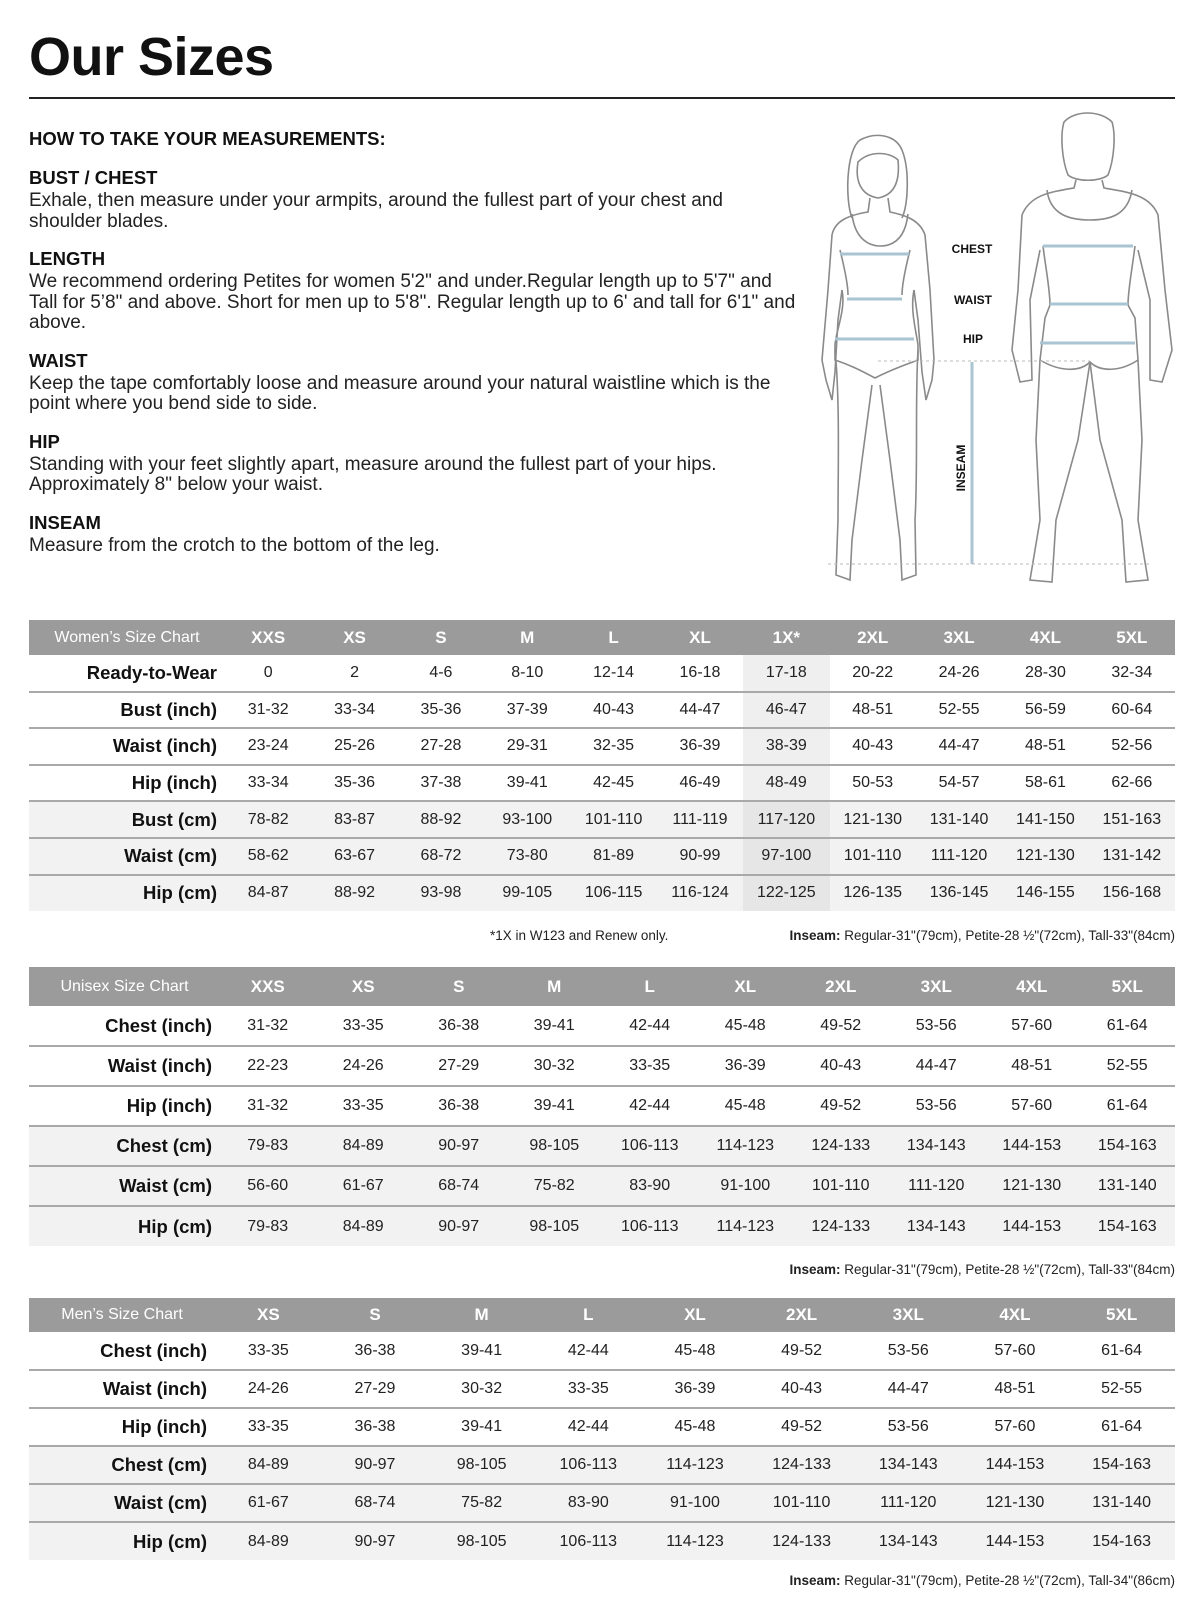 The width and height of the screenshot is (1200, 1600). I want to click on size-cell: 99-105, so click(527, 893).